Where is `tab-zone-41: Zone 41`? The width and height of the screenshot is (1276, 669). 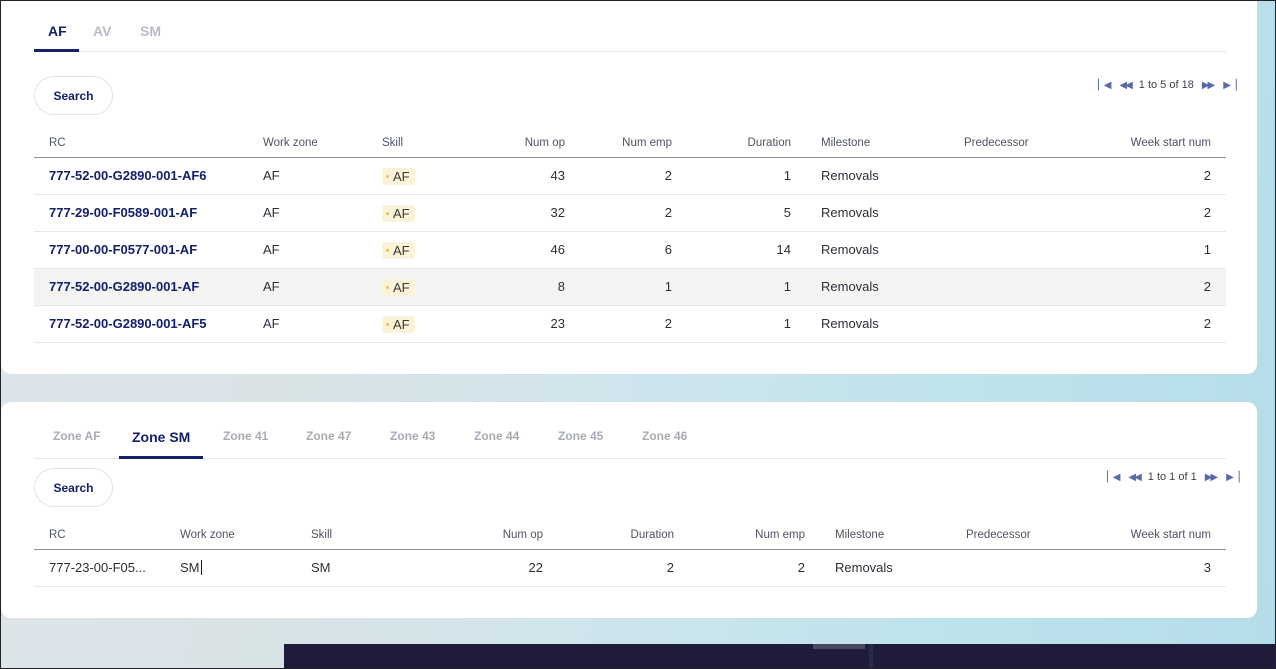 tab-zone-41: Zone 41 is located at coordinates (246, 436).